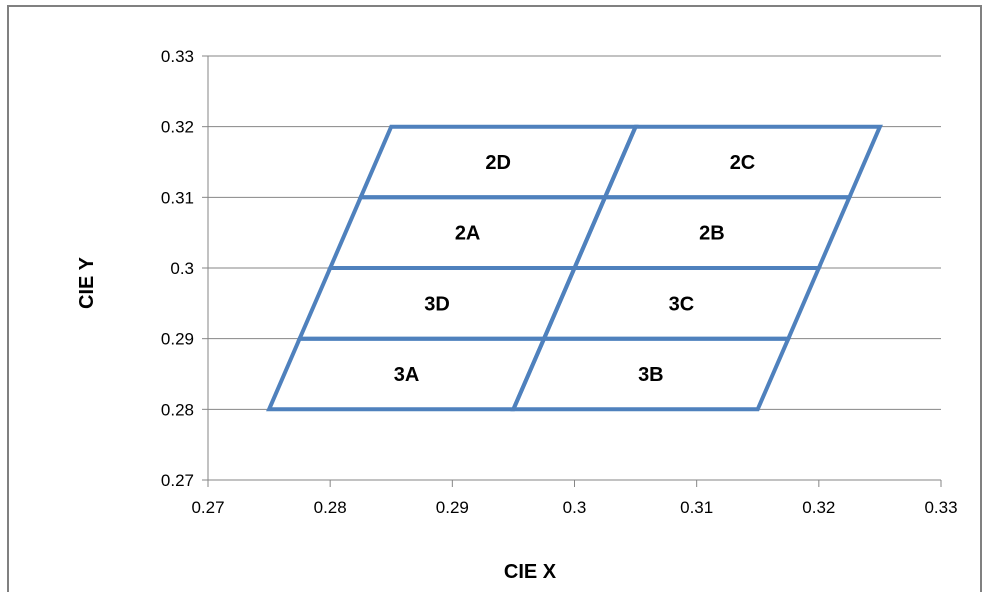  I want to click on y-tick-label: 0.33, so click(177, 56).